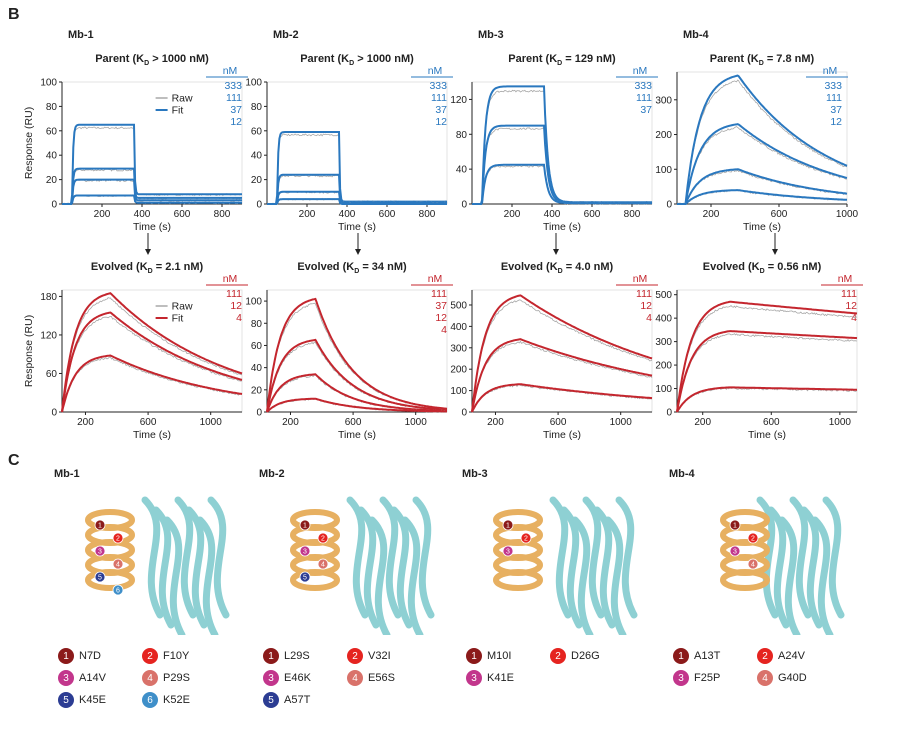 This screenshot has width=898, height=736. Describe the element at coordinates (118, 591) in the screenshot. I see `mutation-site-number: 6` at that location.